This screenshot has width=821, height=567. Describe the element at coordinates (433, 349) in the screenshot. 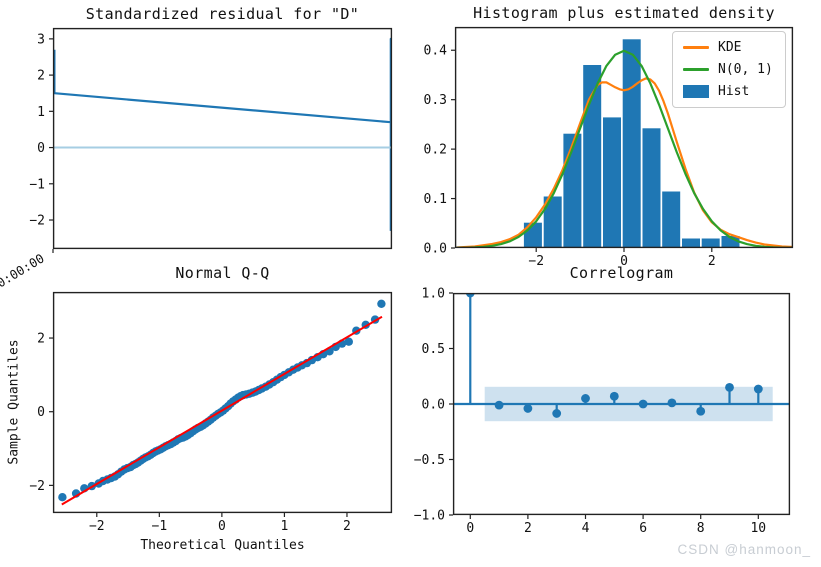

I see `svg-text: 0.5` at that location.